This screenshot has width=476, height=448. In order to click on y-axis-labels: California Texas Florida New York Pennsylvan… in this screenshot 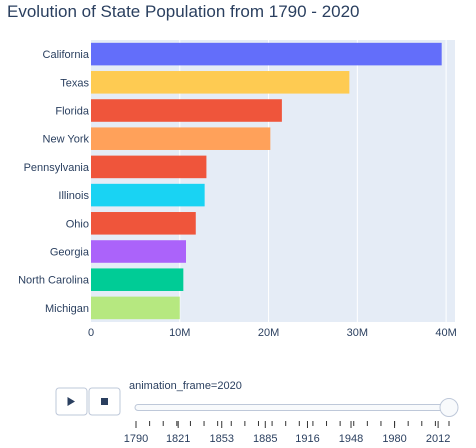, I will do `click(54, 182)`.